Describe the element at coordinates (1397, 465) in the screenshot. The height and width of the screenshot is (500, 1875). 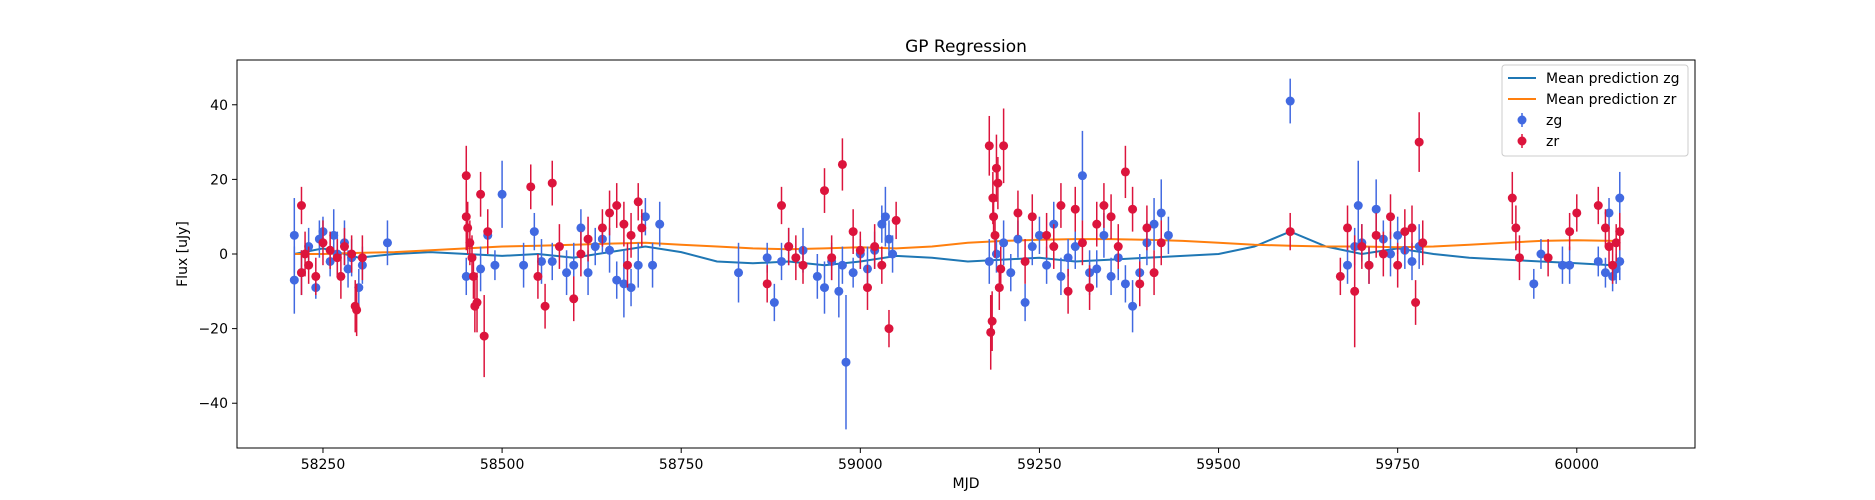
I see `x-tick-label: 59750` at that location.